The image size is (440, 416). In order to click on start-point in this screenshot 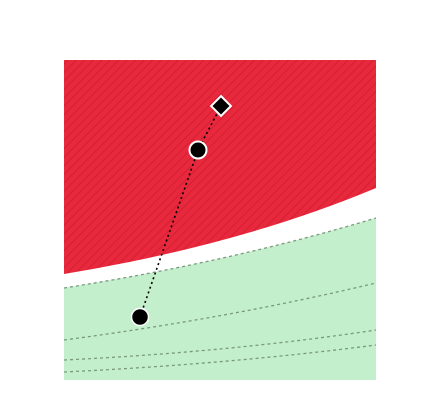, I will do `click(140, 317)`.